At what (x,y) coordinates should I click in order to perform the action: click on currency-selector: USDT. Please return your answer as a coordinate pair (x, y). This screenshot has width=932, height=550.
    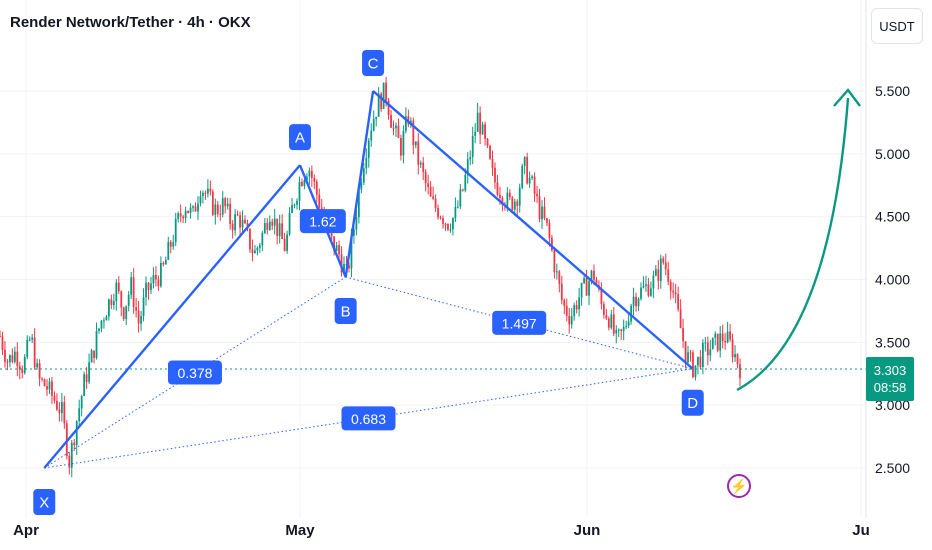
    Looking at the image, I should click on (897, 26).